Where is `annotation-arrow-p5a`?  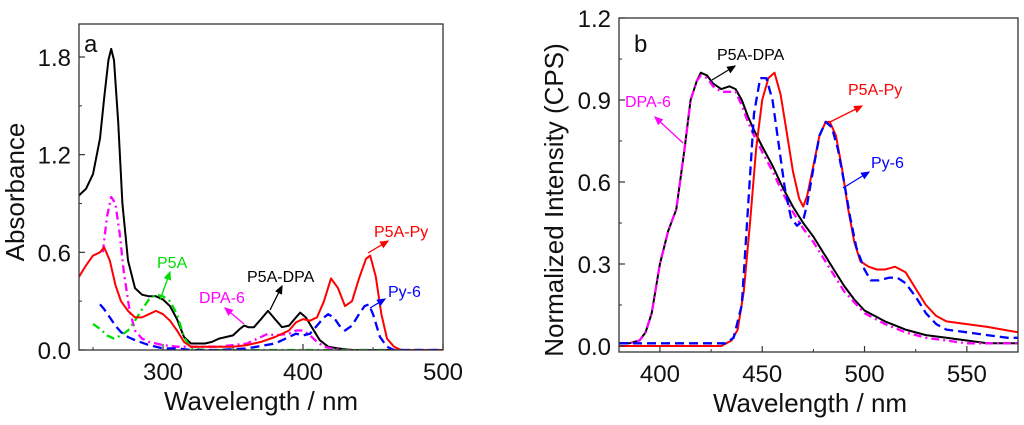
annotation-arrow-p5a is located at coordinates (165, 285).